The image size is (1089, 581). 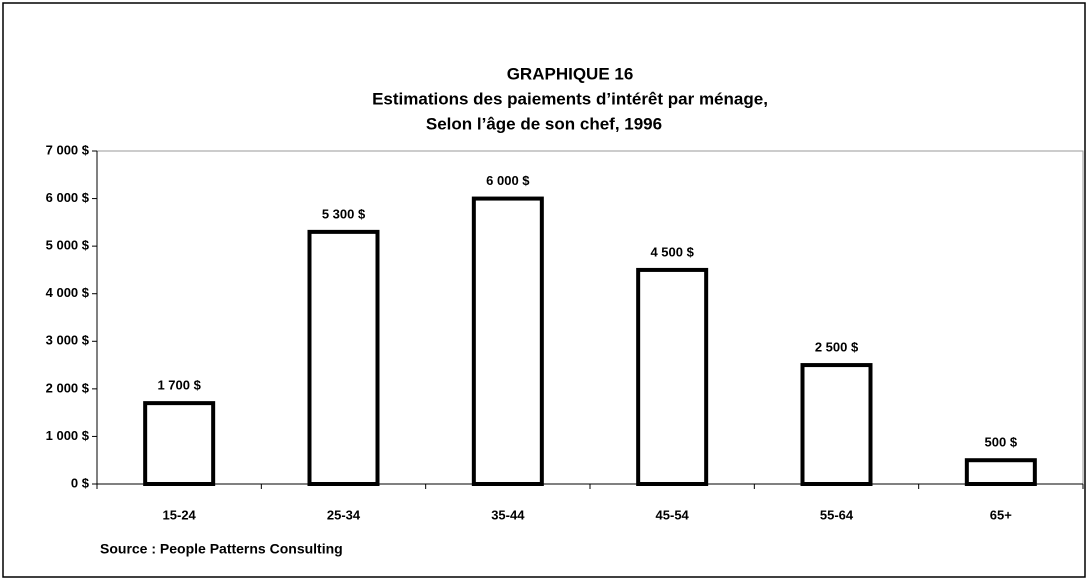 I want to click on x-tick-label: 15-24, so click(x=180, y=514).